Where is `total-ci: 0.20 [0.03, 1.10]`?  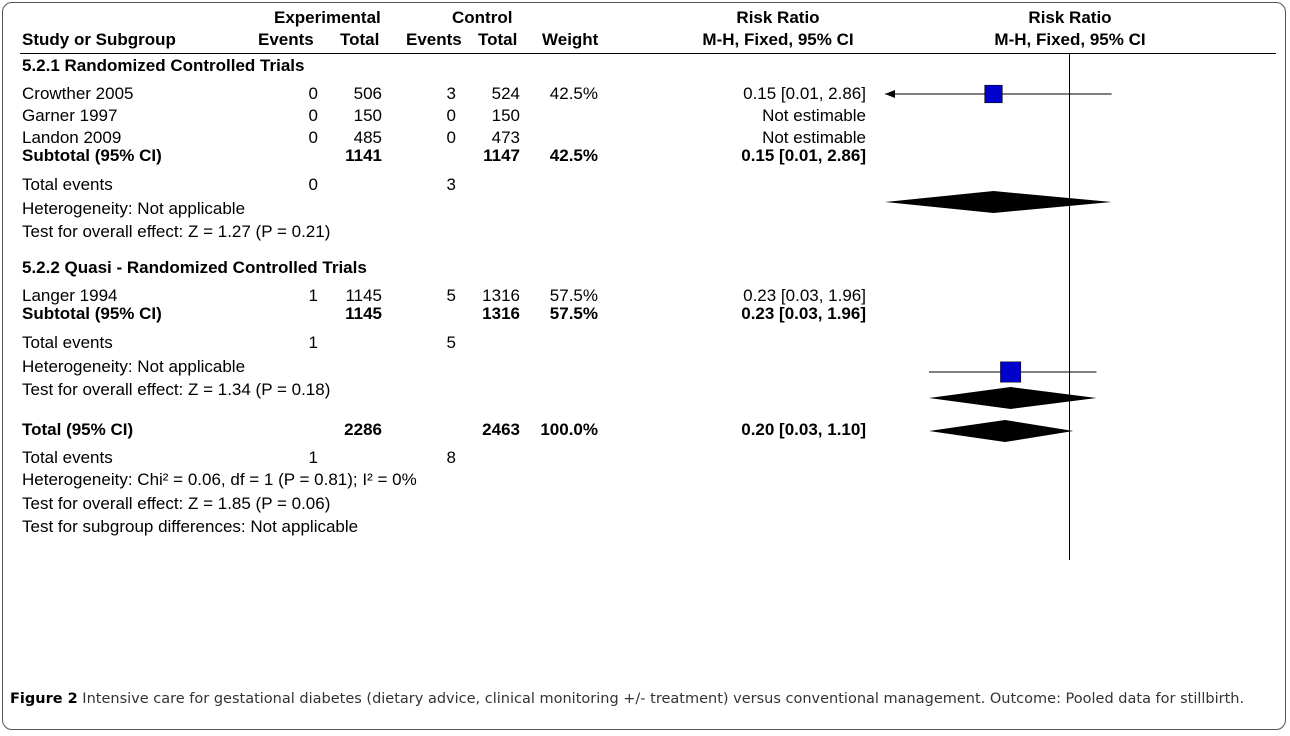
total-ci: 0.20 [0.03, 1.10] is located at coordinates (803, 429).